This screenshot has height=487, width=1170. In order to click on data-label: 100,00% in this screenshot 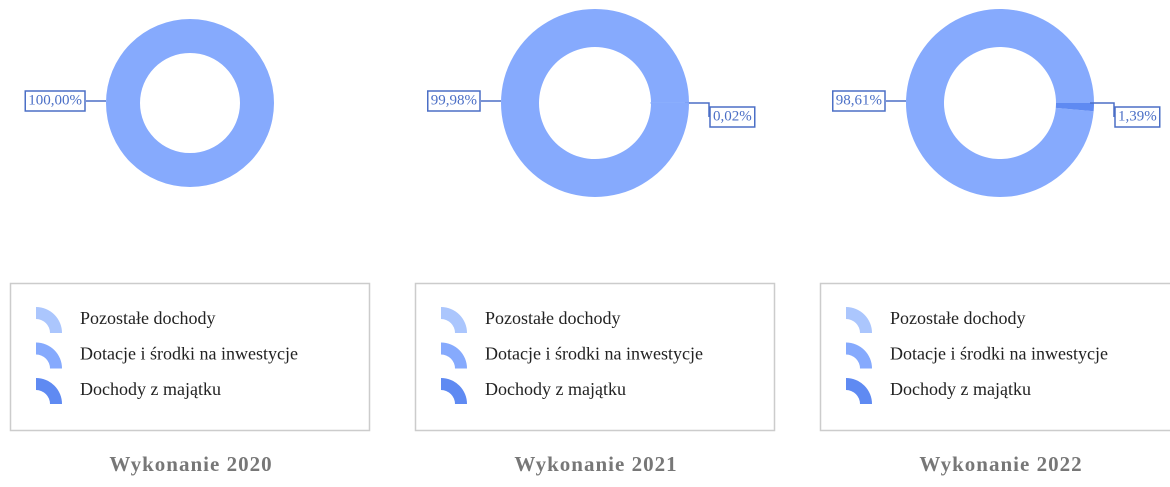, I will do `click(55, 100)`.